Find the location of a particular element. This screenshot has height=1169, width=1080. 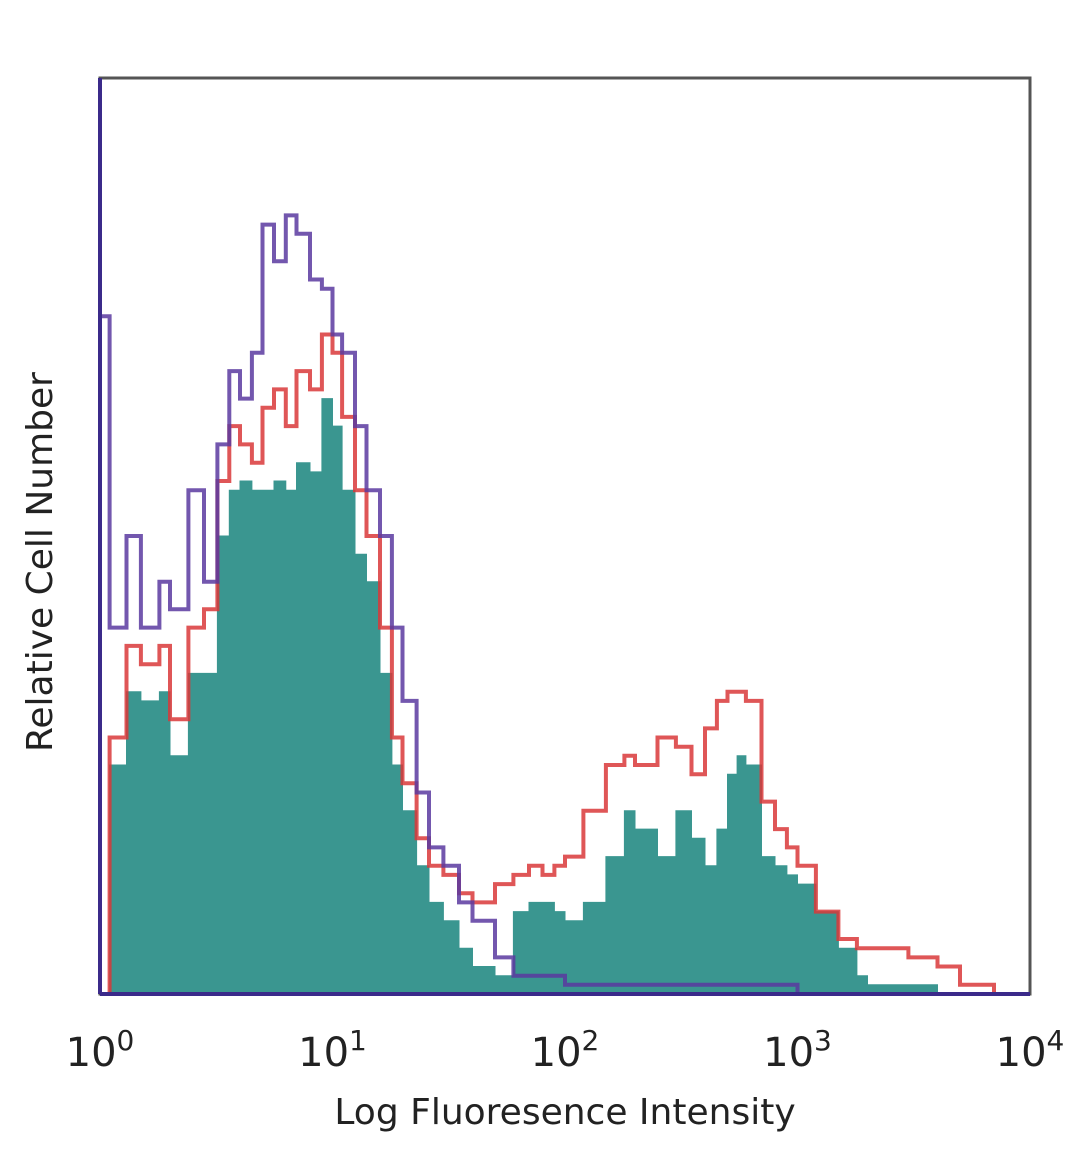

x-tick-label: 100 is located at coordinates (100, 1050).